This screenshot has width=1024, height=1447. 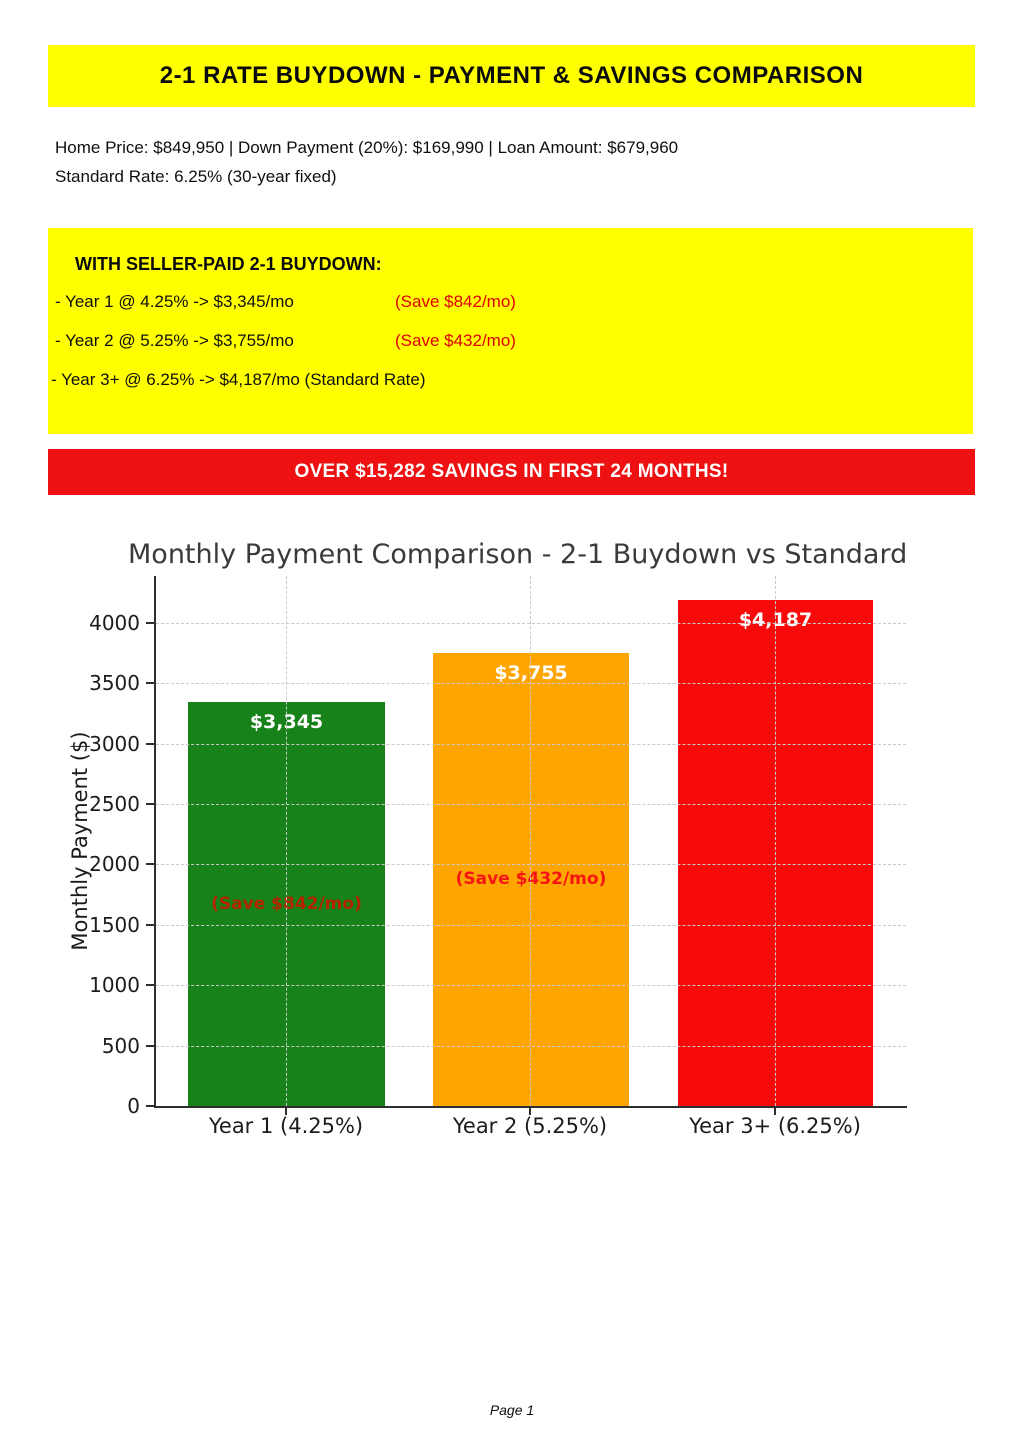 I want to click on bar-year2: $3,755 (Save $432/mo), so click(x=531, y=879).